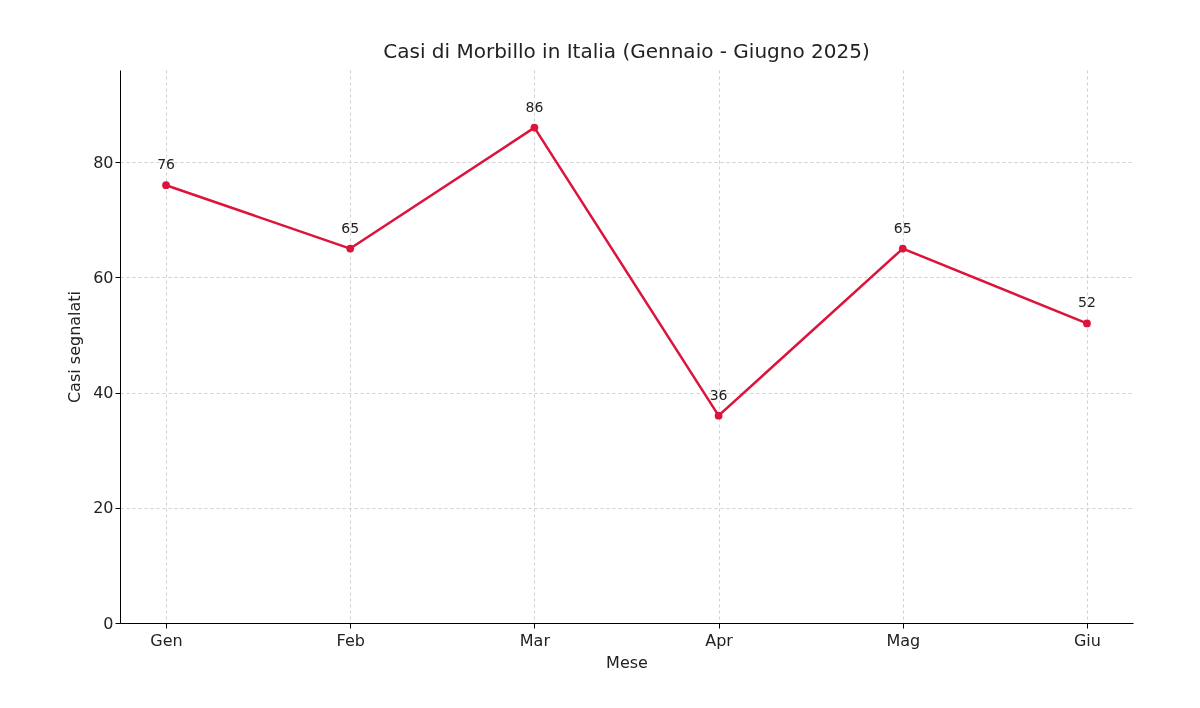  I want to click on y-tick-label: 40, so click(103, 393).